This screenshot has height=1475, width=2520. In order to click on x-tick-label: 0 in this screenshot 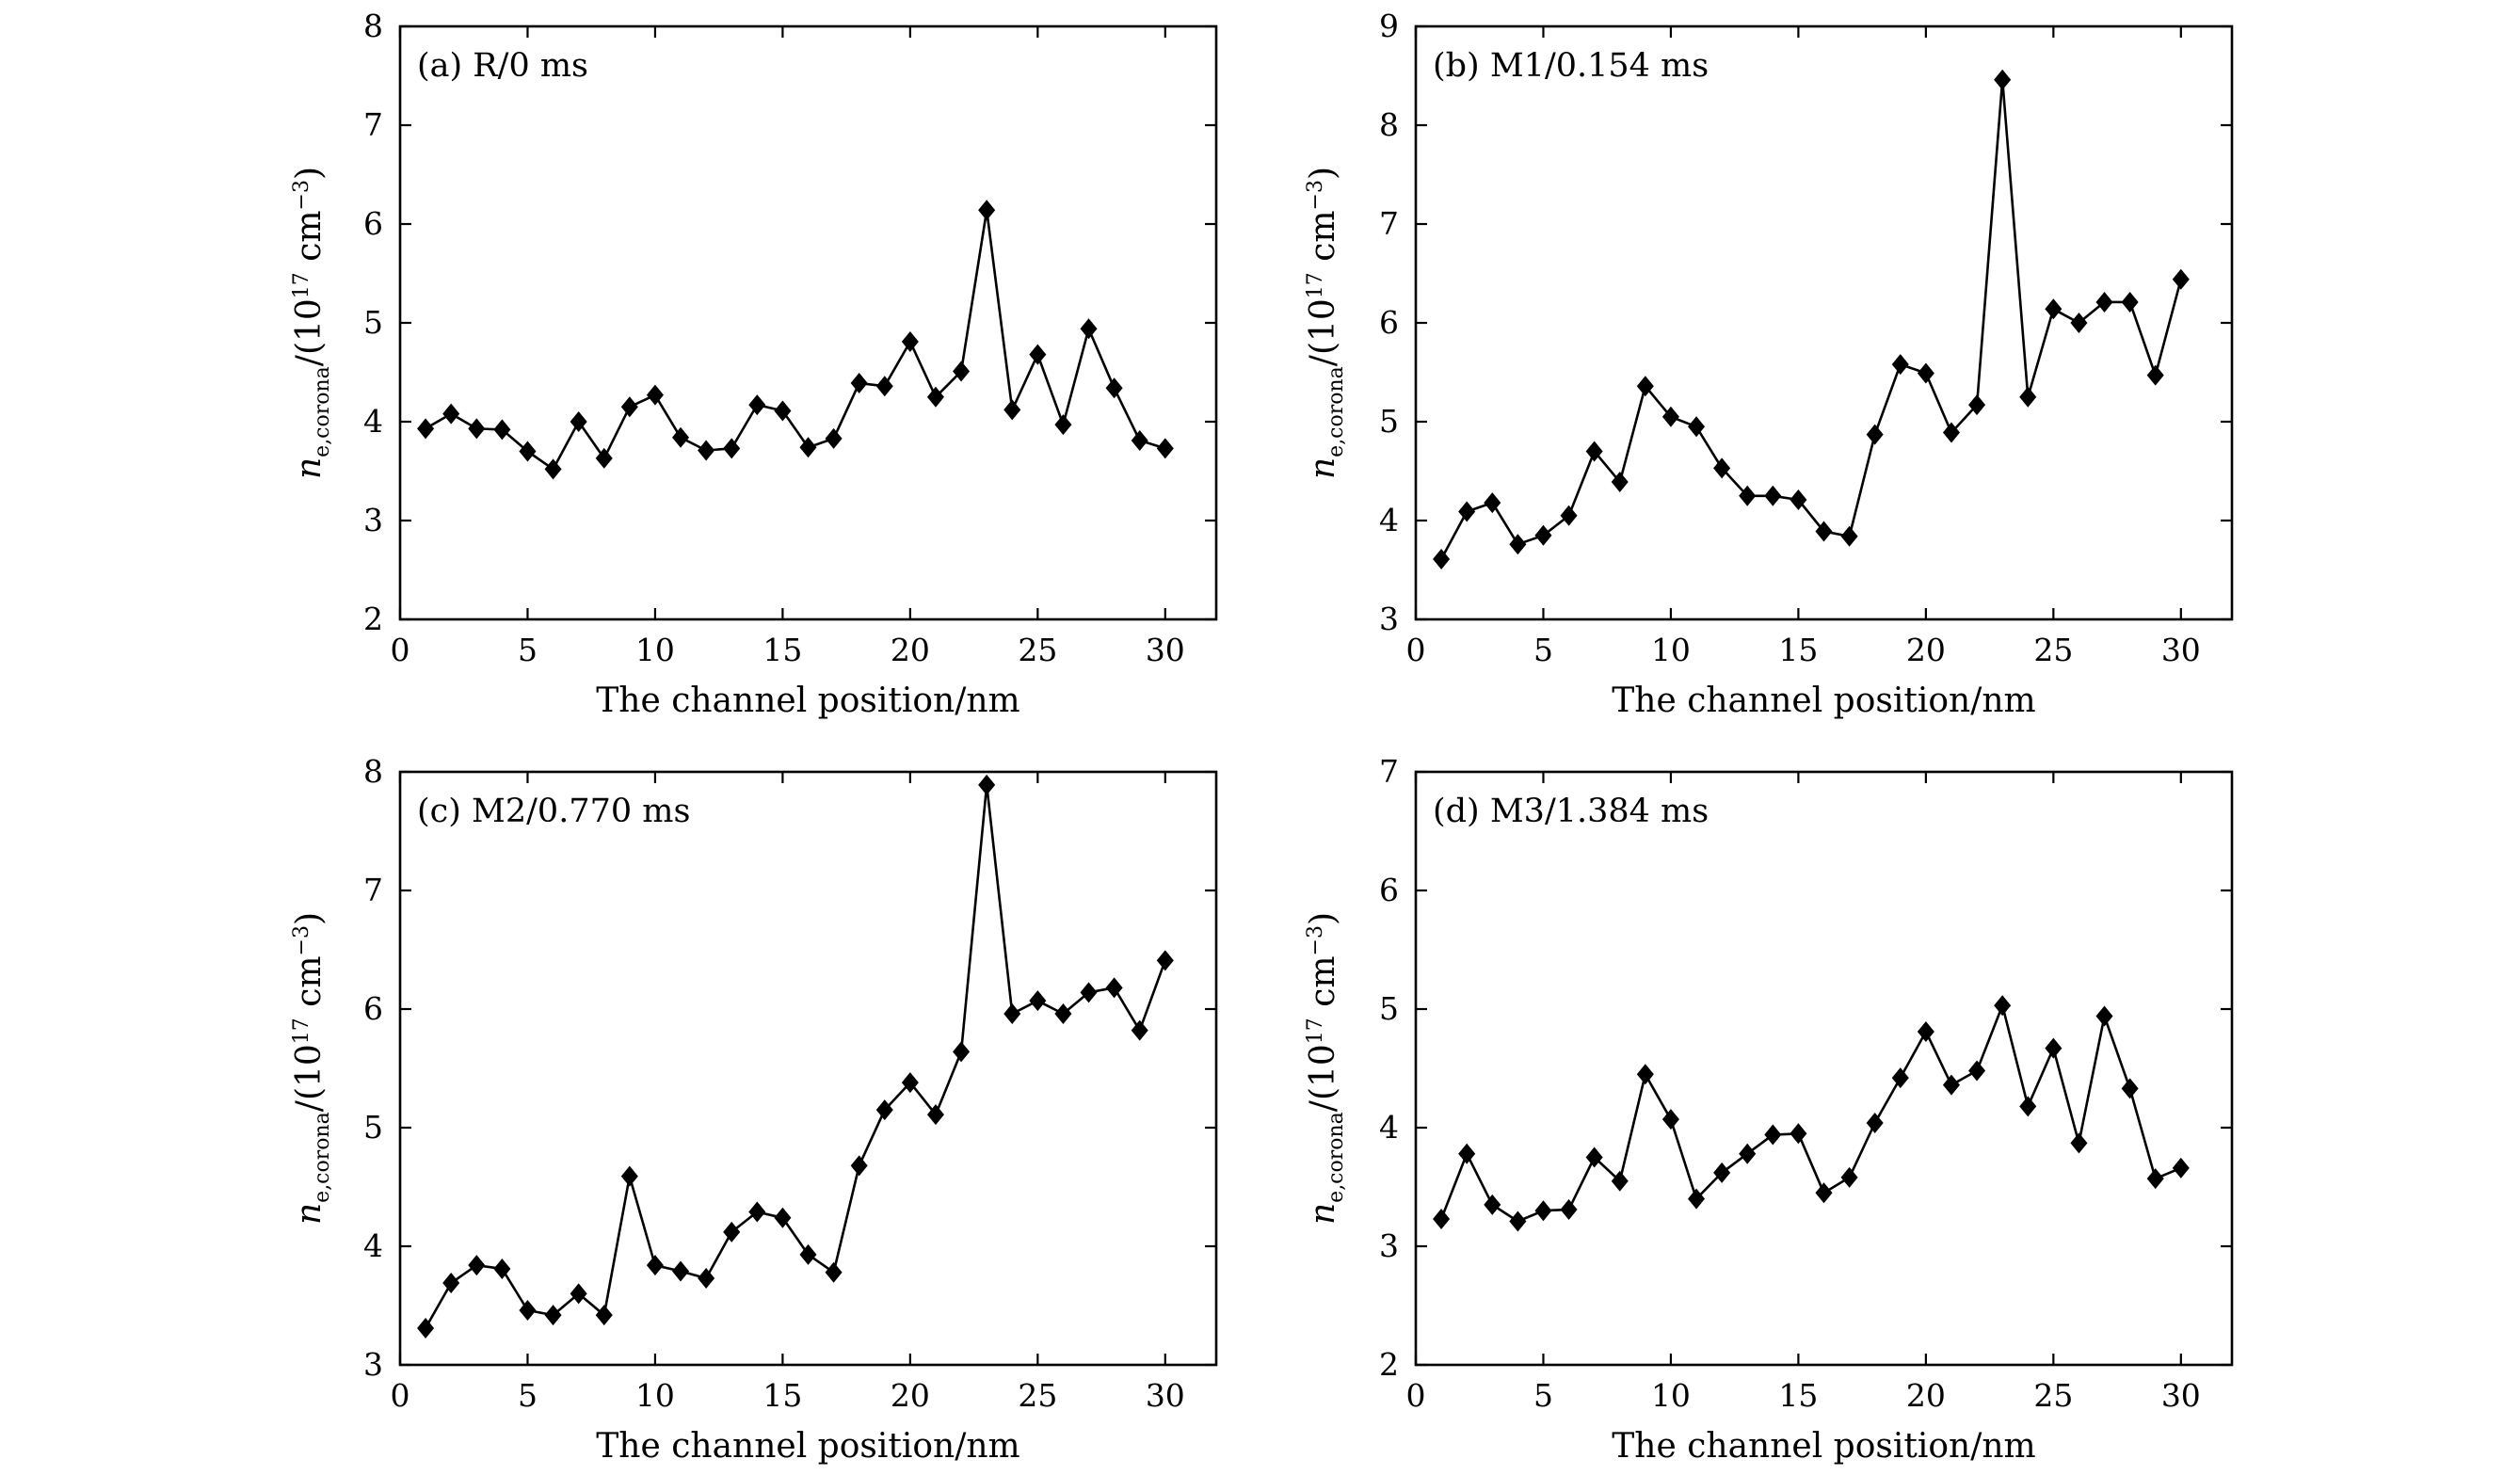, I will do `click(400, 1395)`.